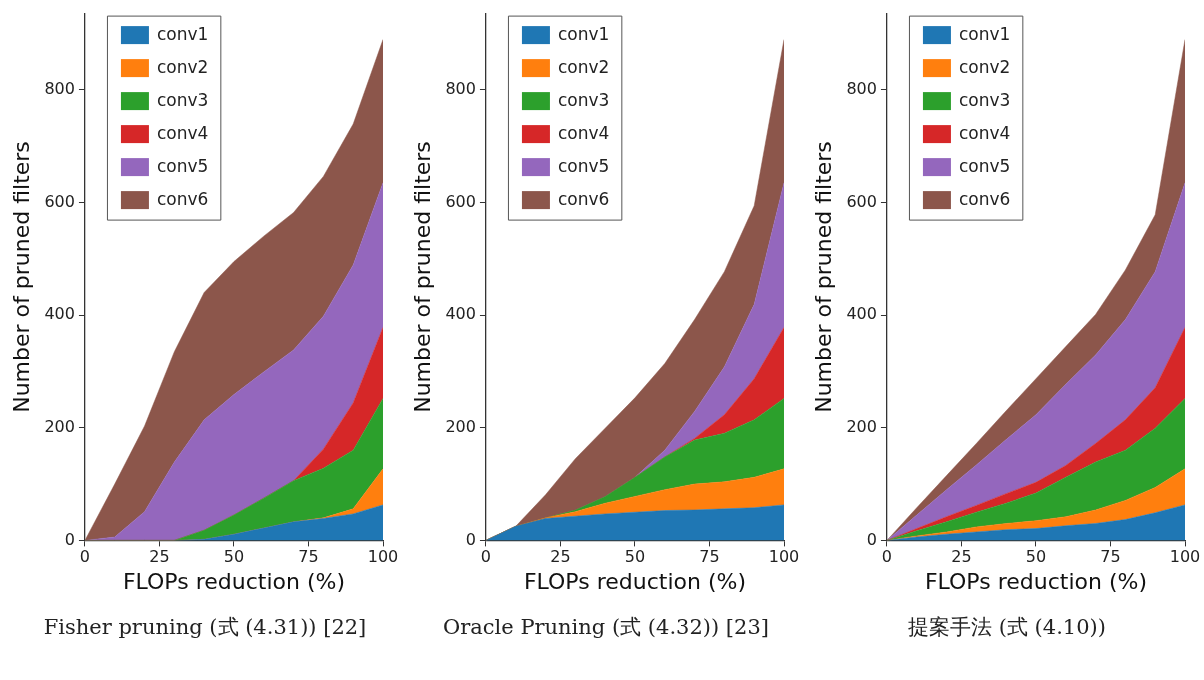 The width and height of the screenshot is (1204, 680). Describe the element at coordinates (1007, 627) in the screenshot. I see `text: 提案手法 (式 (4.10))` at that location.